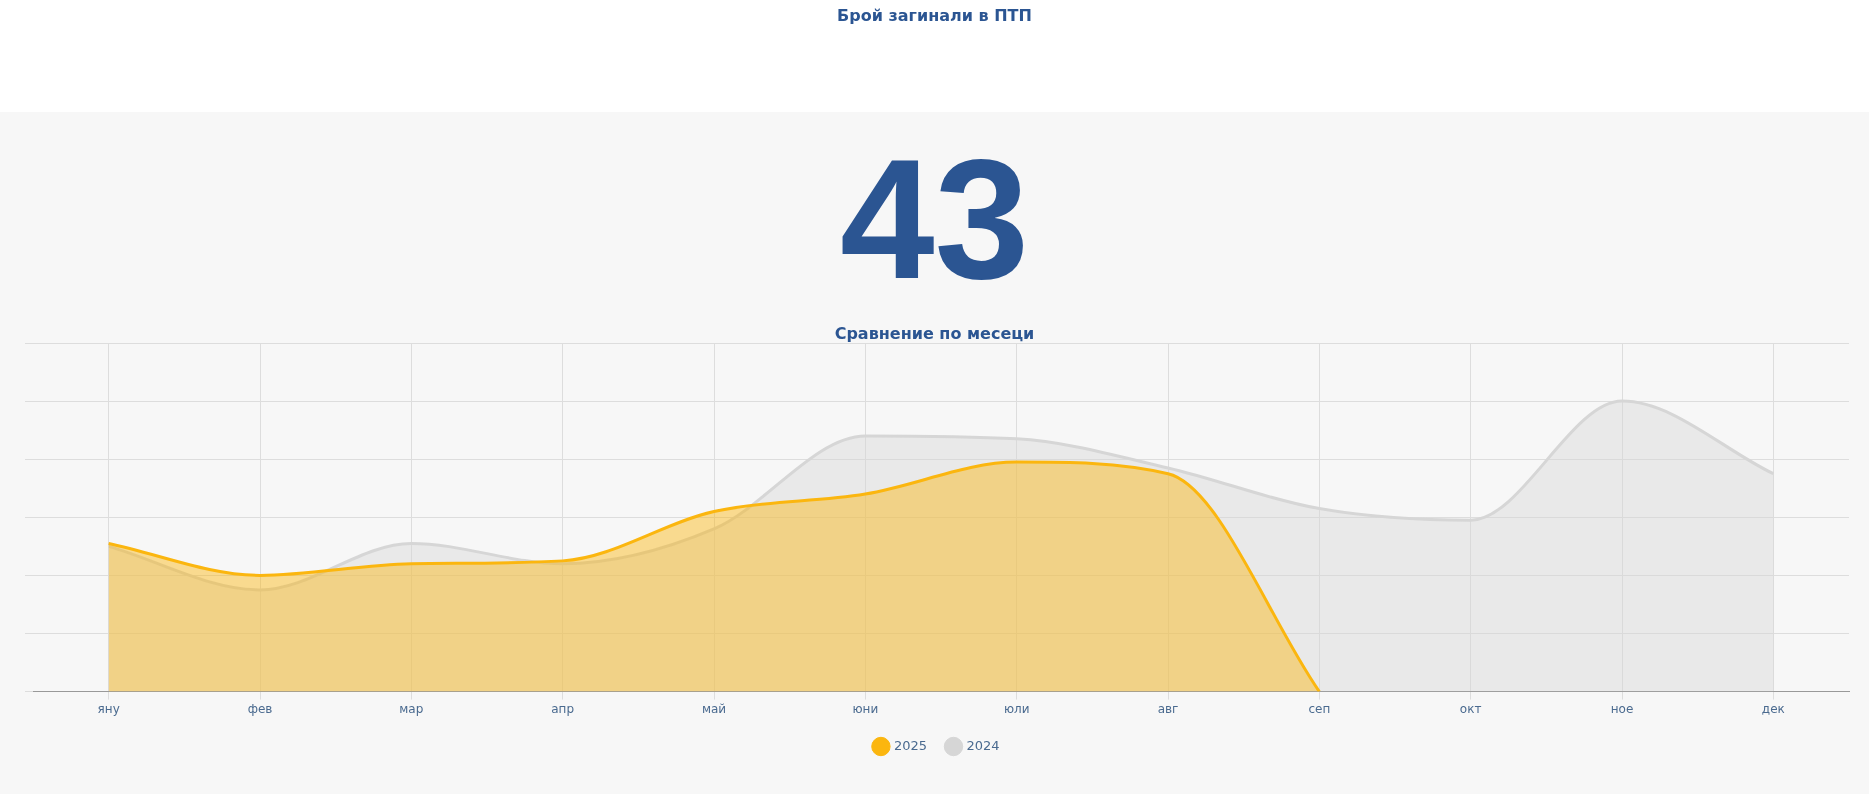 The width and height of the screenshot is (1869, 794). What do you see at coordinates (1470, 708) in the screenshot?
I see `x-tick-label: окт` at bounding box center [1470, 708].